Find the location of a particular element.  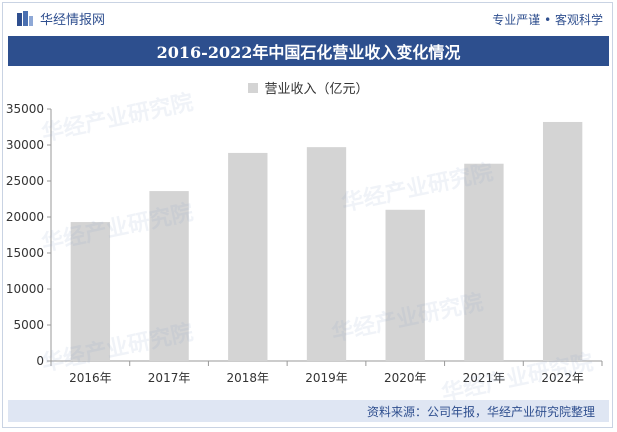

y-tick-label: 0 is located at coordinates (40, 361).